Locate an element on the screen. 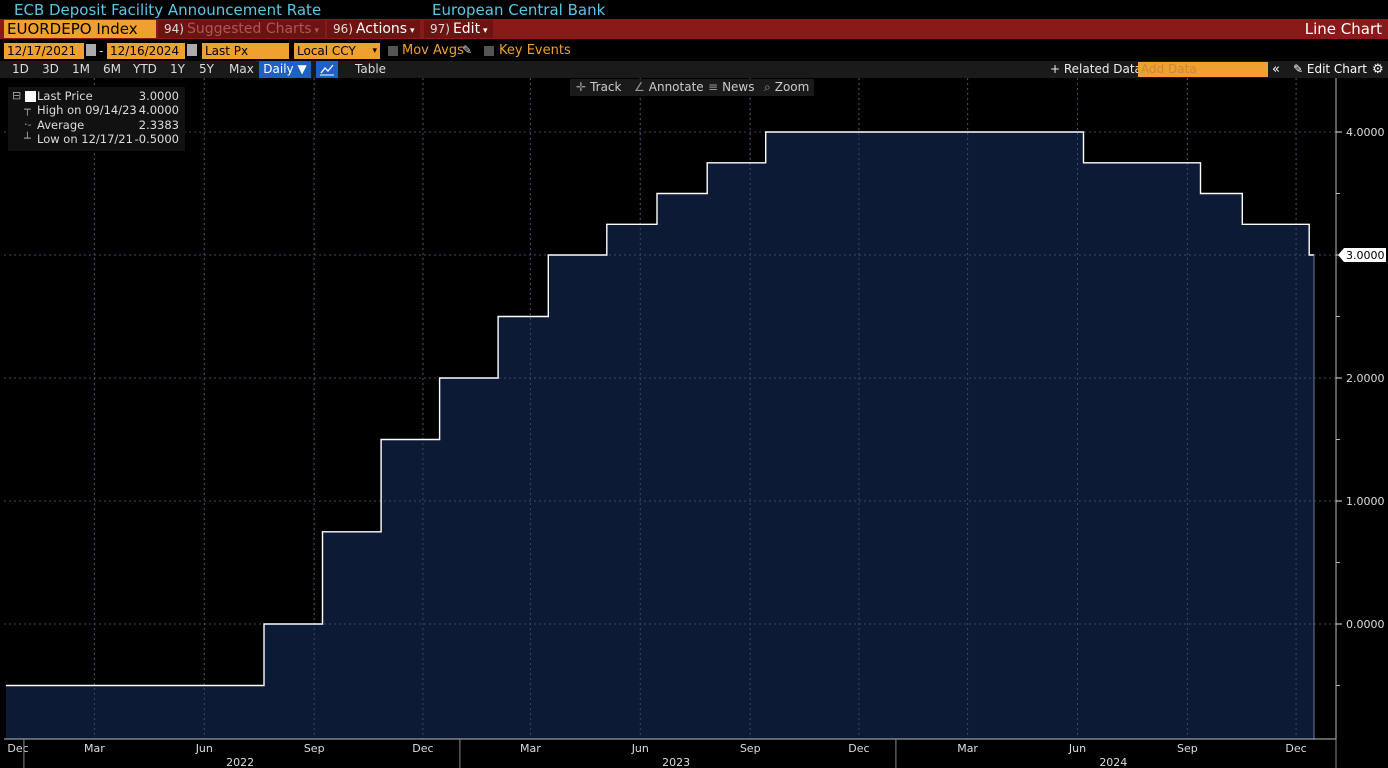  edit-label: Edit is located at coordinates (466, 29).